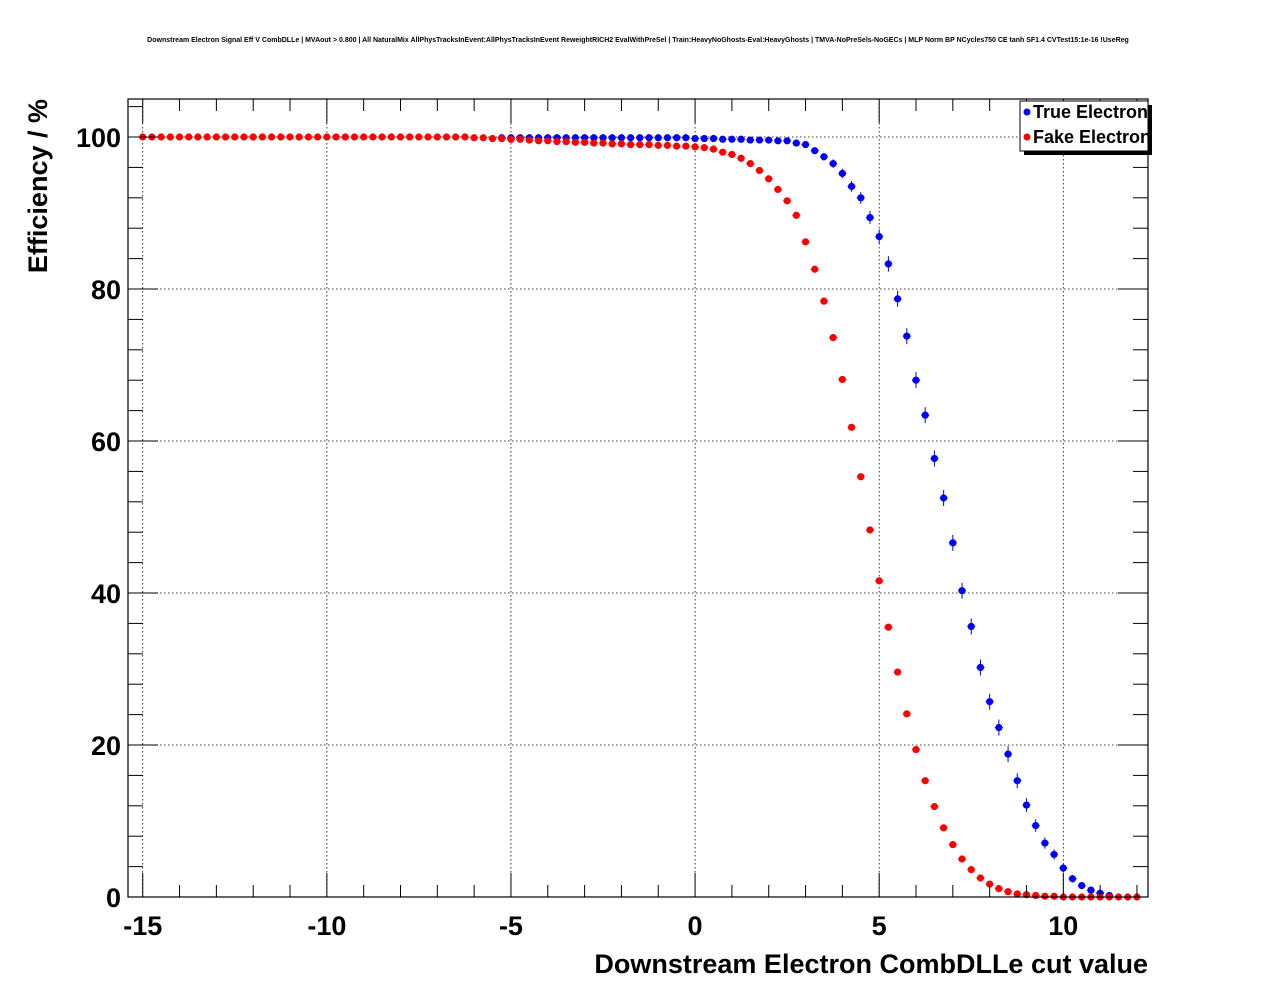 The image size is (1276, 996). I want to click on x-tick-label: 0, so click(695, 926).